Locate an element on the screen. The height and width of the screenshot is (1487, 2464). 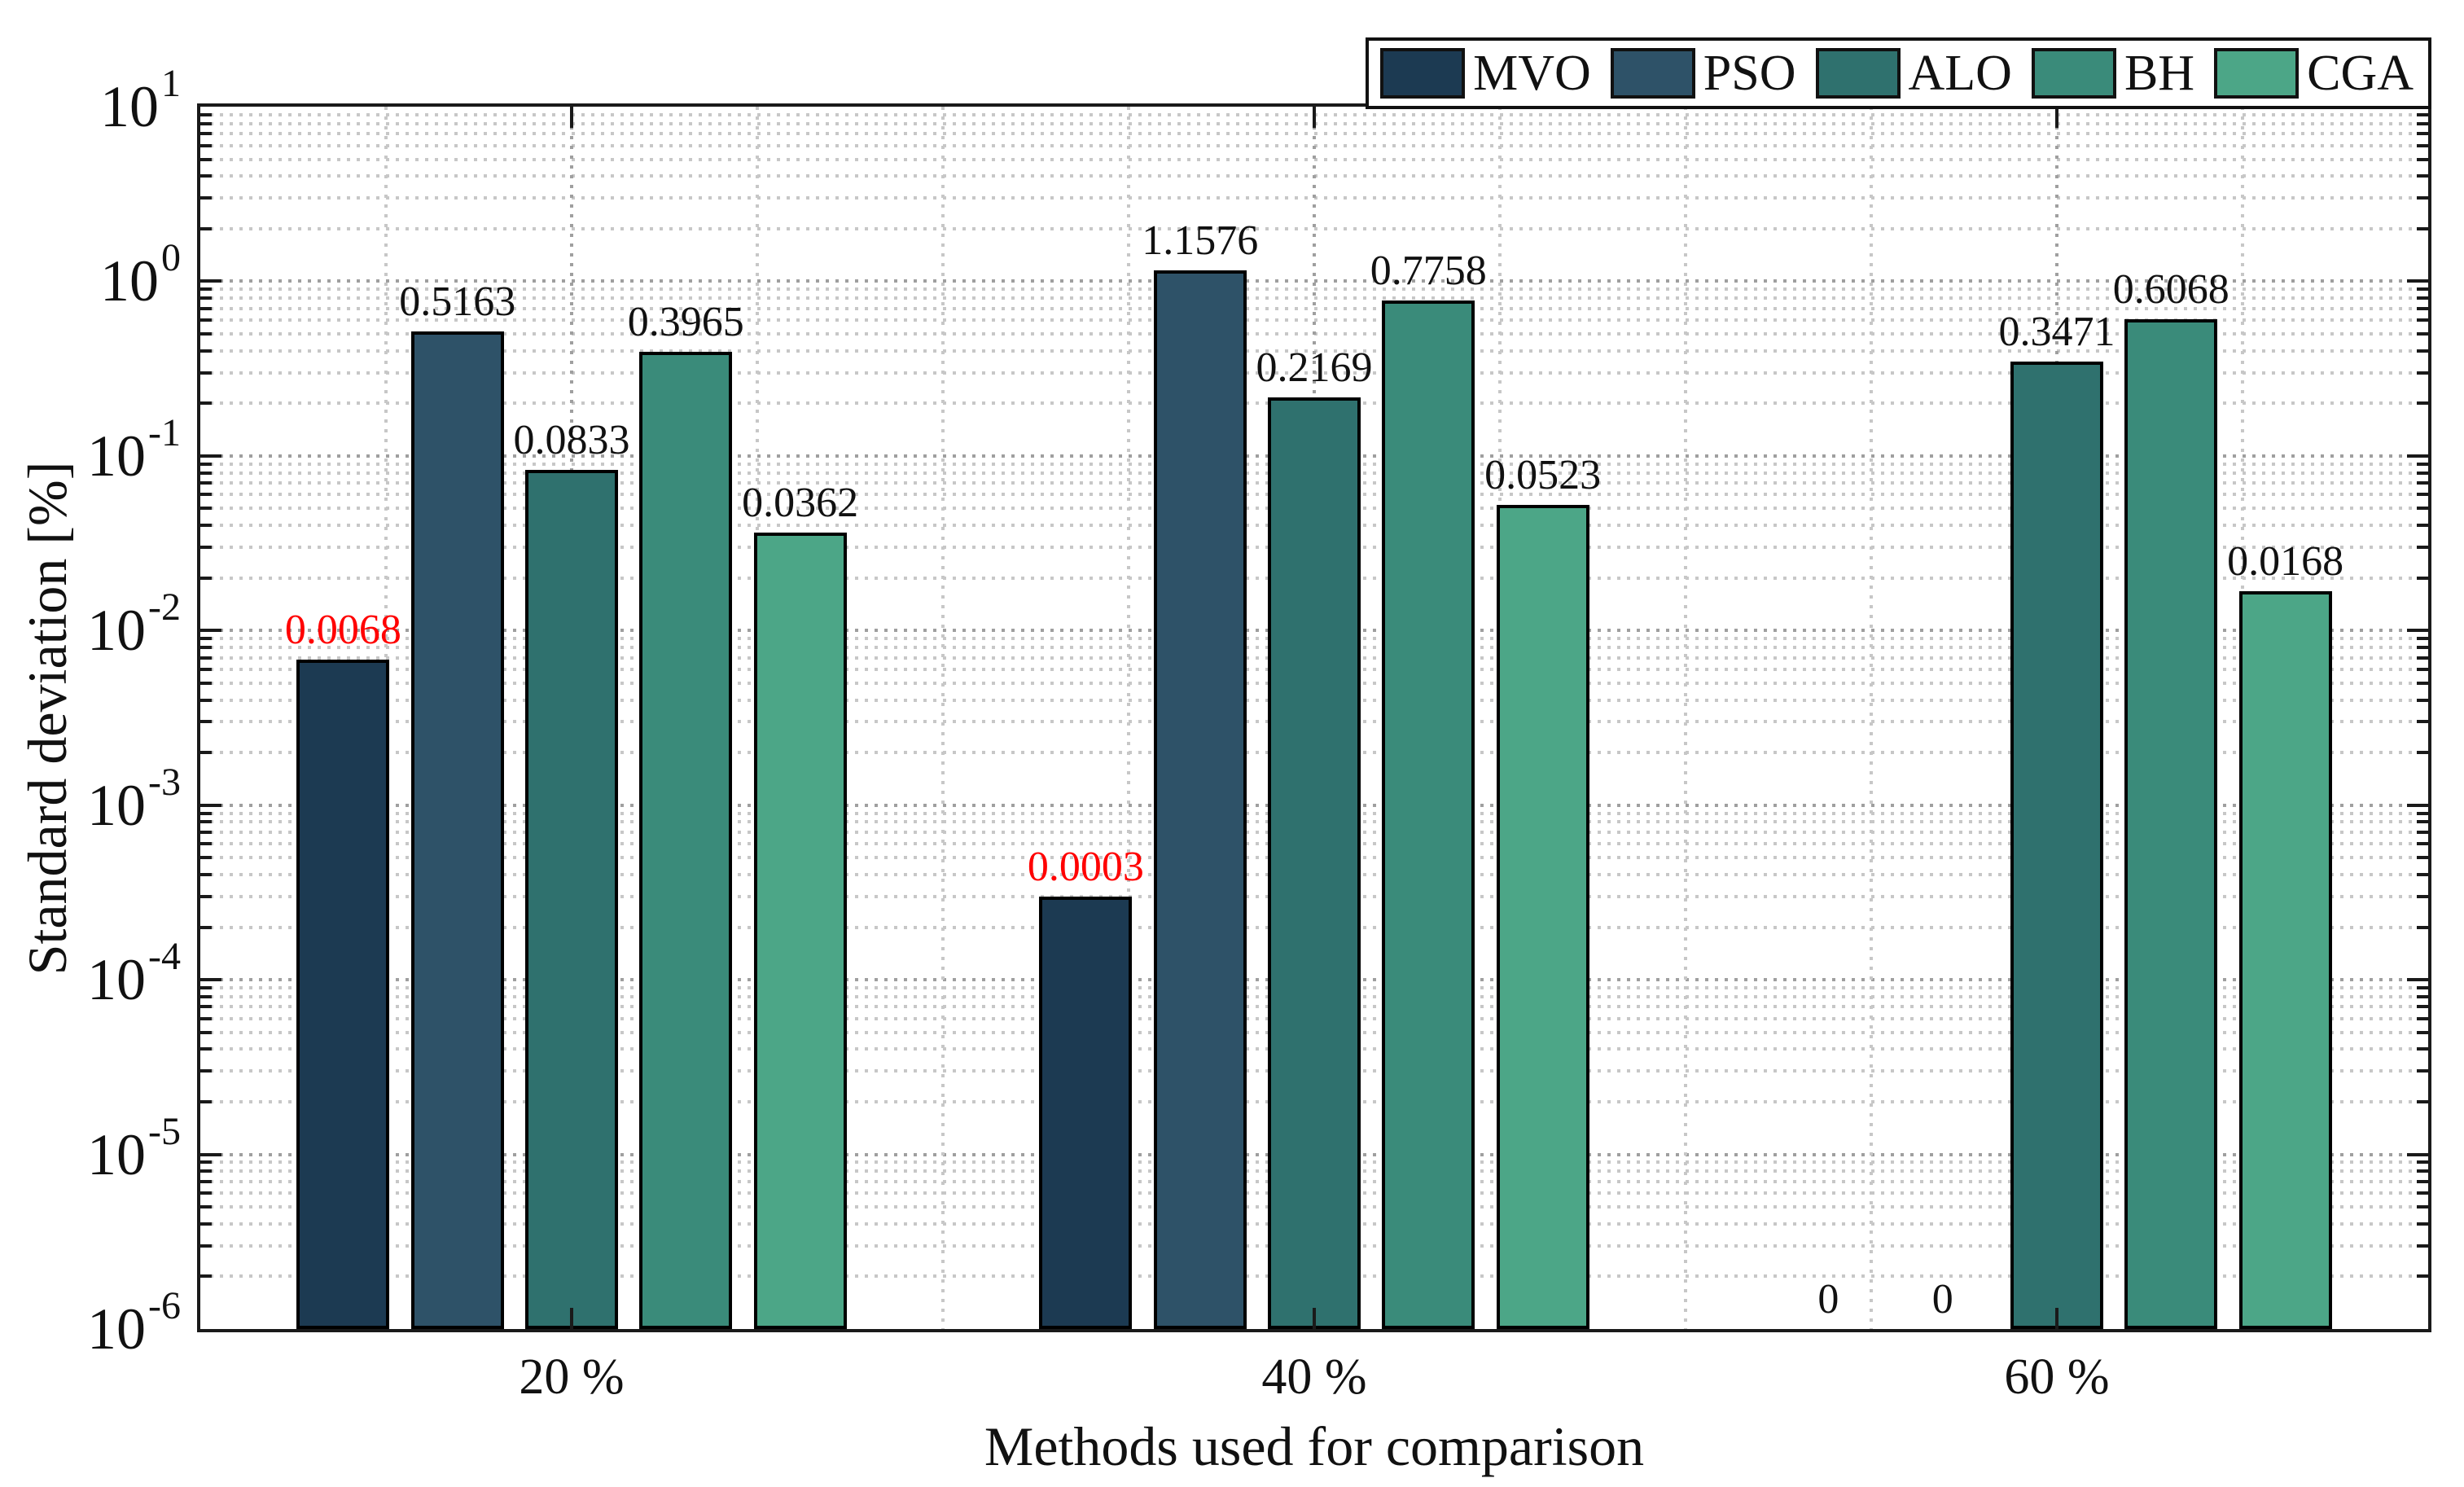
value-label: 1.1576 is located at coordinates (1200, 240).